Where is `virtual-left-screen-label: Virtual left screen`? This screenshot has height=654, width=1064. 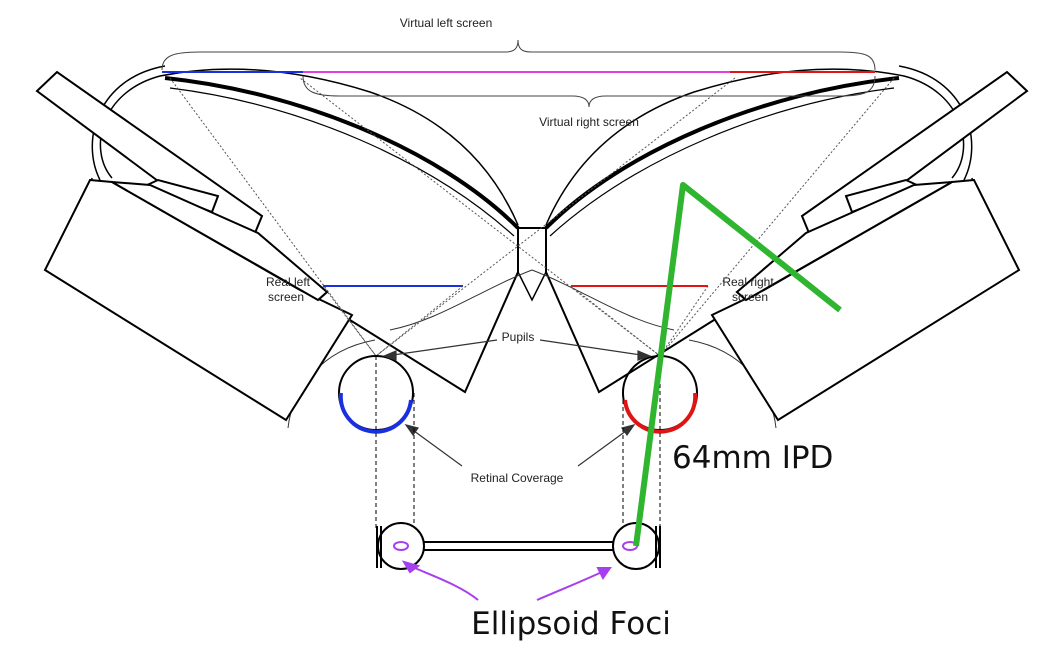
virtual-left-screen-label: Virtual left screen is located at coordinates (446, 23).